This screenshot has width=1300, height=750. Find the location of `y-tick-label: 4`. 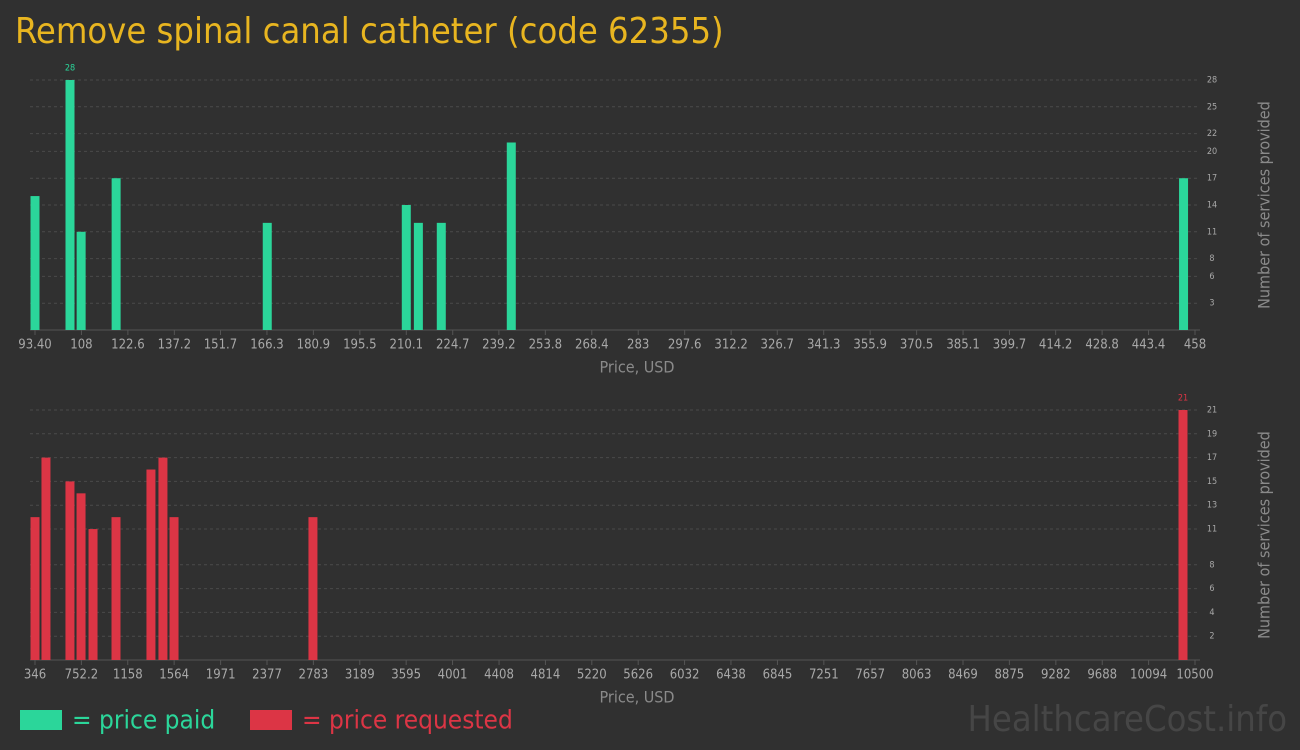

y-tick-label: 4 is located at coordinates (1211, 613).